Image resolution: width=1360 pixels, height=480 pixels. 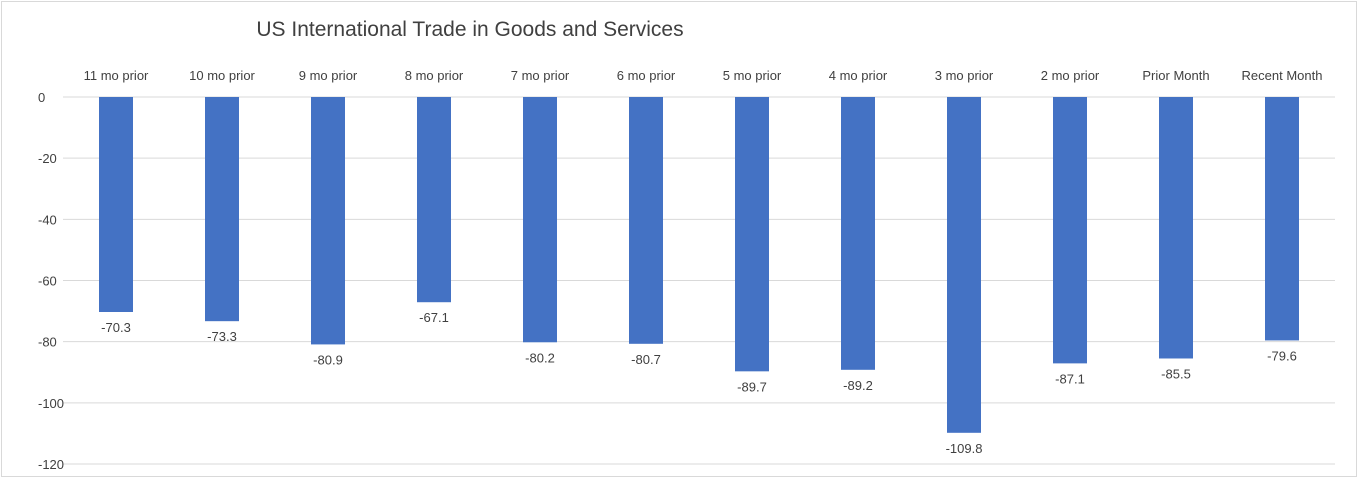 I want to click on y-axis-tick-labels: 0 -20 -40 -60 -80 -100 -120, so click(x=51, y=281).